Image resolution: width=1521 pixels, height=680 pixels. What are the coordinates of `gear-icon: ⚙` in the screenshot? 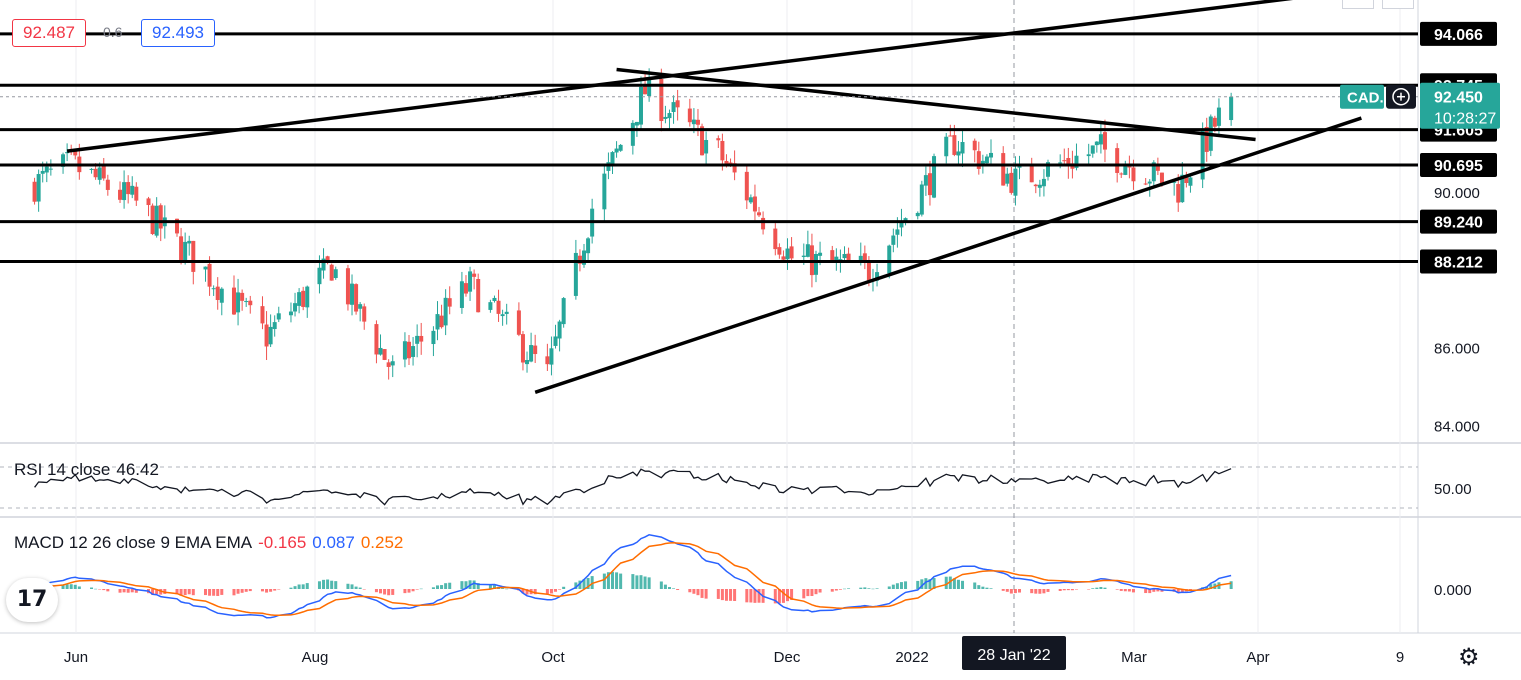 It's located at (1469, 657).